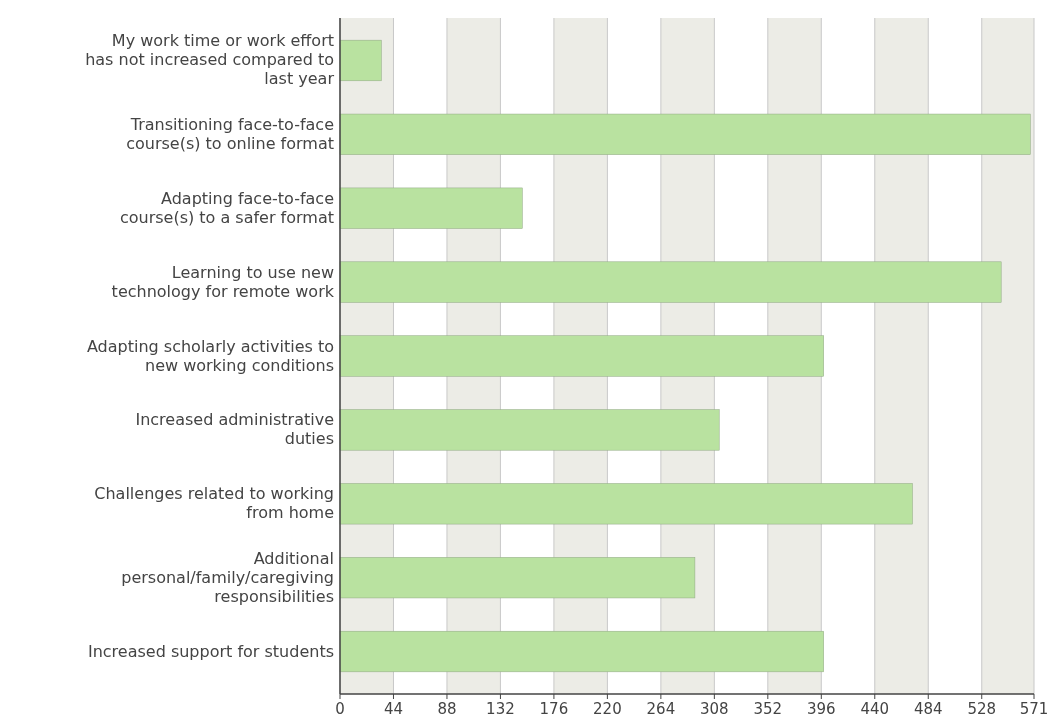 The height and width of the screenshot is (724, 1047). Describe the element at coordinates (340, 709) in the screenshot. I see `x-tick-label: 0` at that location.